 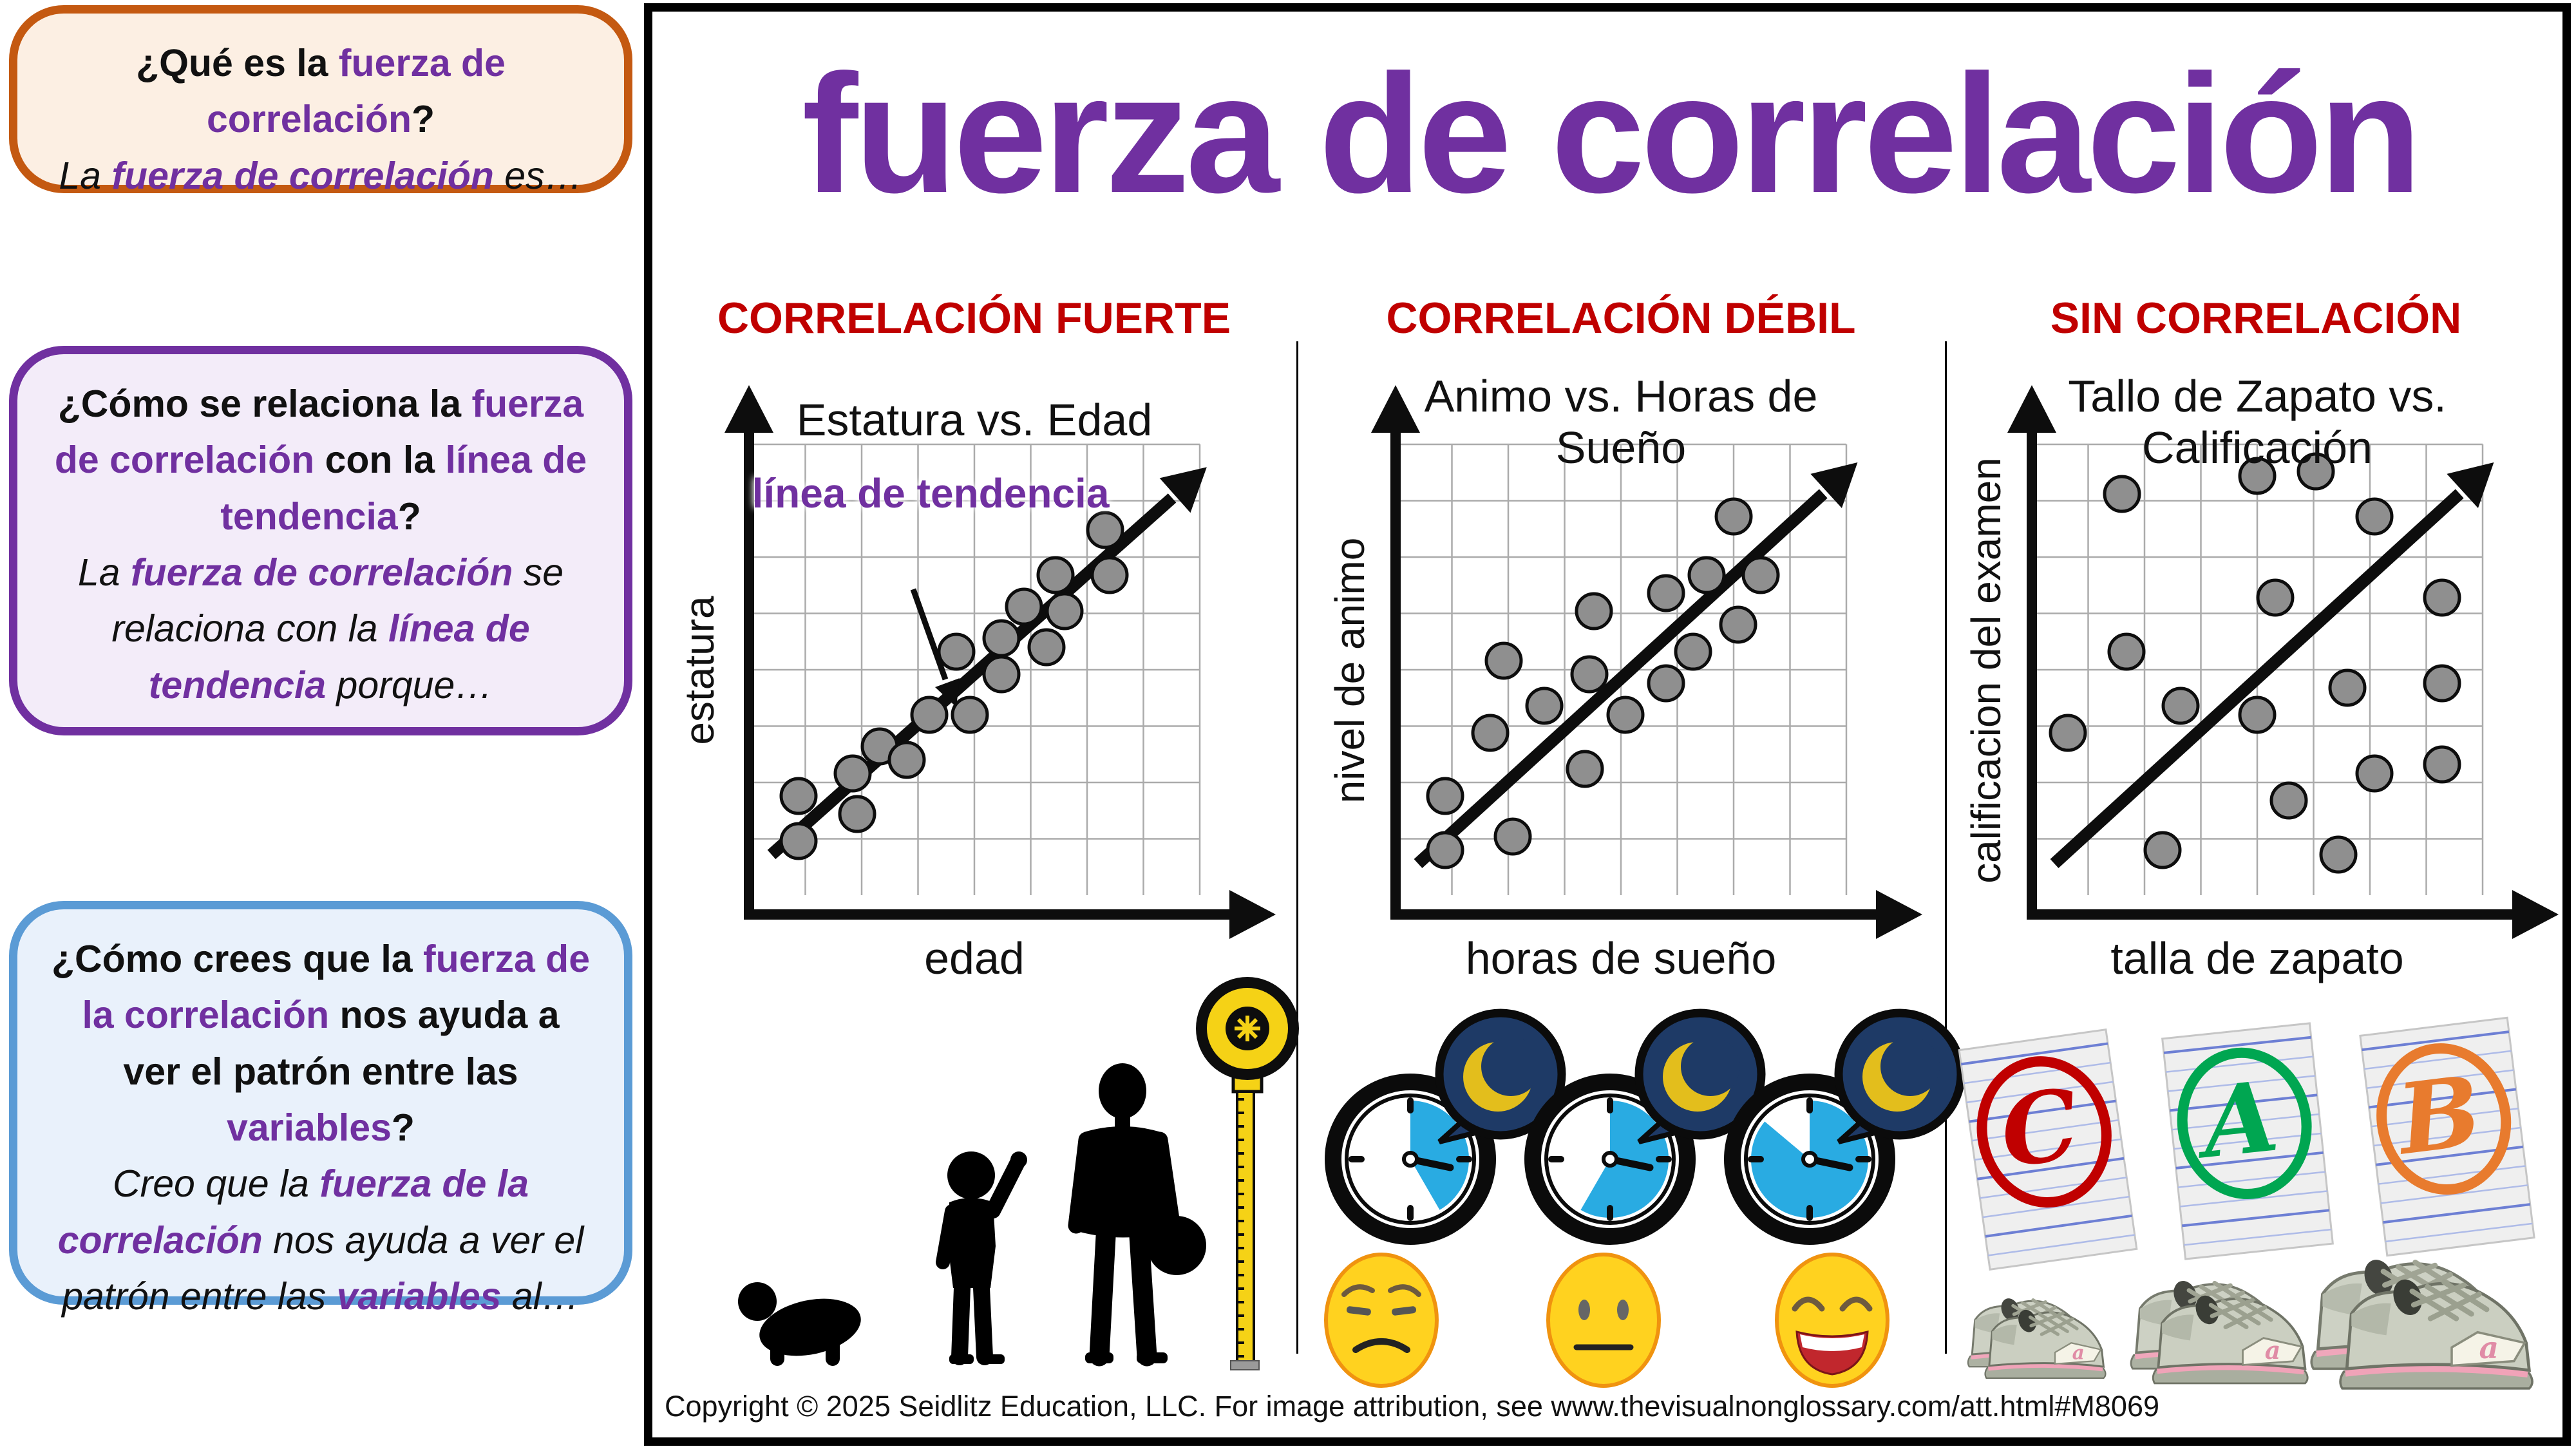 What do you see at coordinates (1611, 133) in the screenshot?
I see `page-title: fuerza de correlación` at bounding box center [1611, 133].